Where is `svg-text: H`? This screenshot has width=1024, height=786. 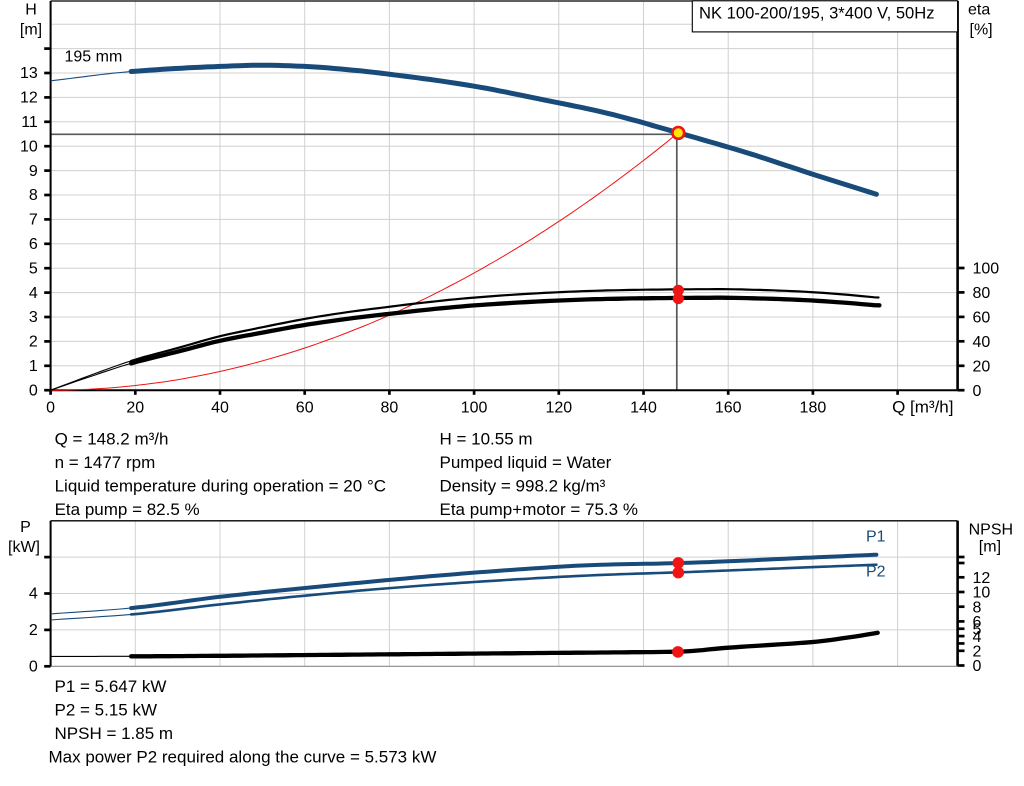 svg-text: H is located at coordinates (31, 10).